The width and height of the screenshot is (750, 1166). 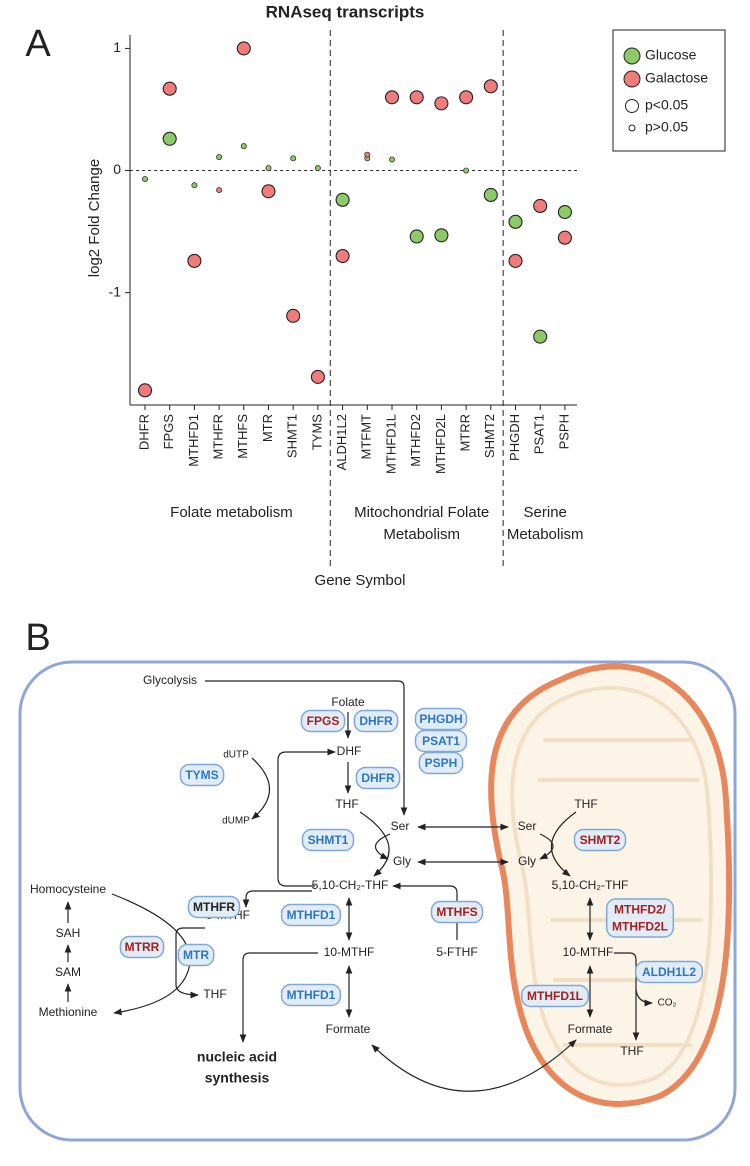 What do you see at coordinates (390, 444) in the screenshot?
I see `x-tick-label: MTHFD1L` at bounding box center [390, 444].